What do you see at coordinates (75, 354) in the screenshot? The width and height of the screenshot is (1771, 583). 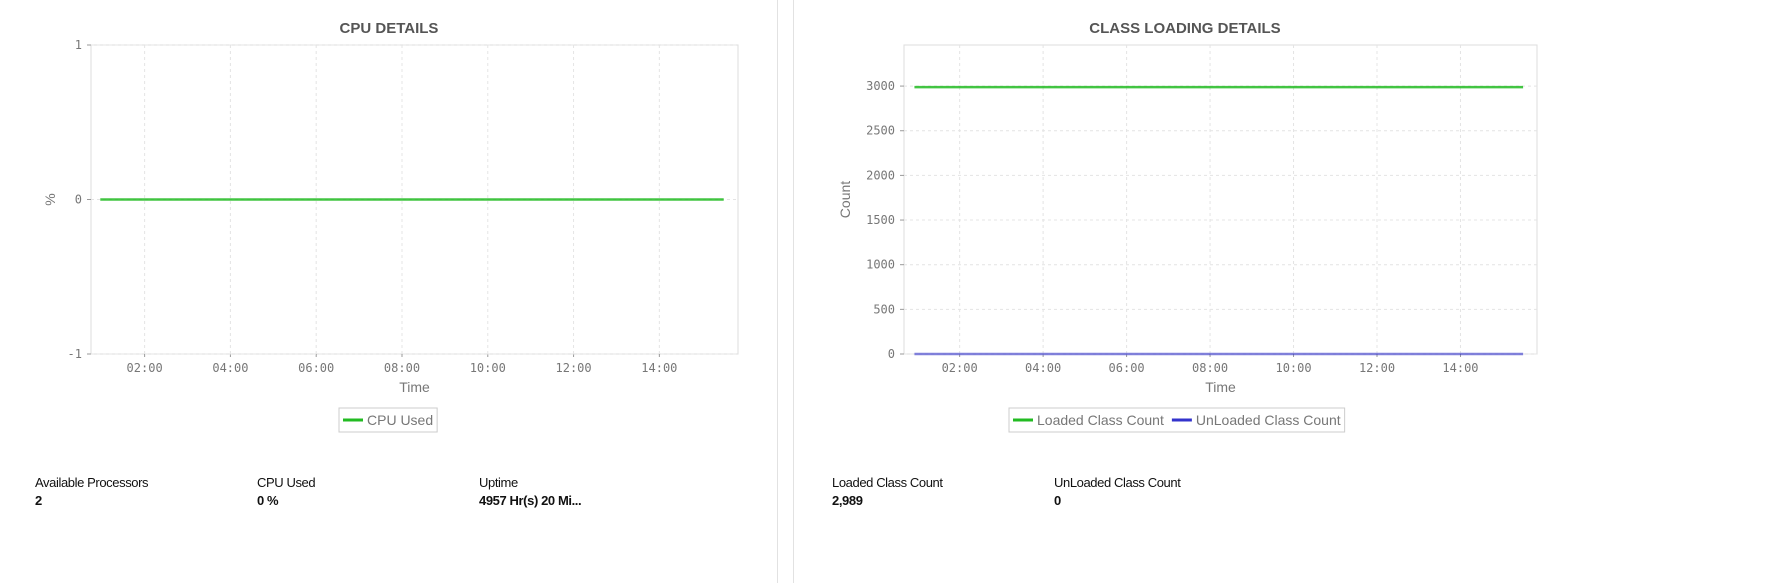 I see `y-tick-label: -1` at bounding box center [75, 354].